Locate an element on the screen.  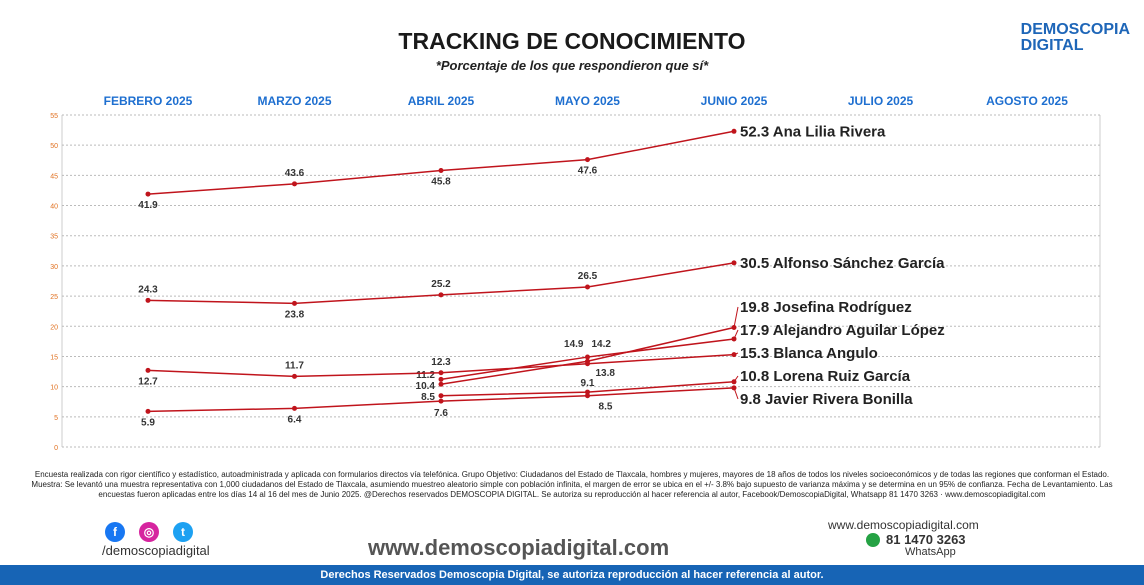
phone-text: 81 1470 3263 is located at coordinates (926, 539).